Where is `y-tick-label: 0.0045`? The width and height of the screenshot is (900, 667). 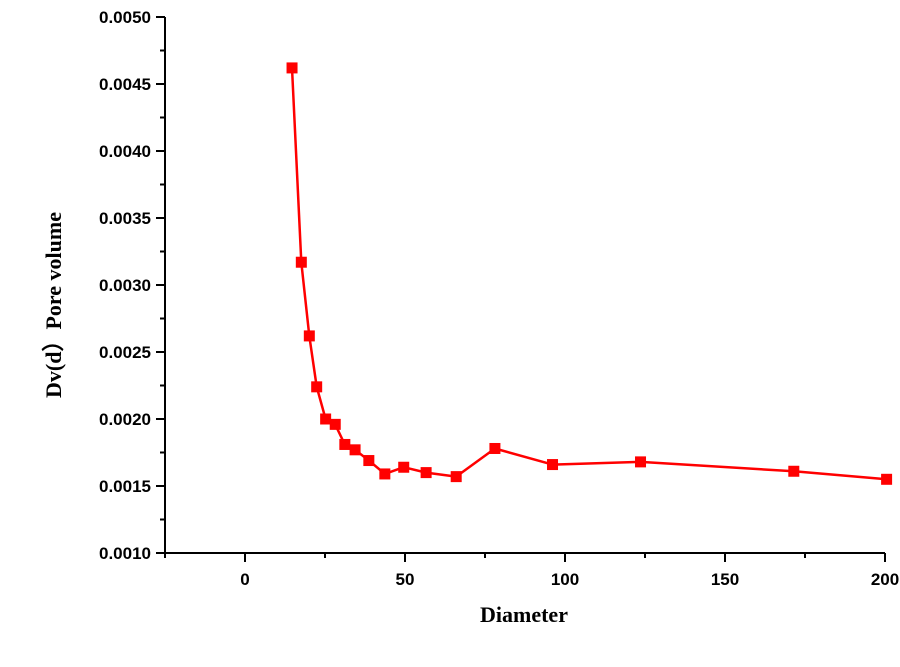 y-tick-label: 0.0045 is located at coordinates (125, 84).